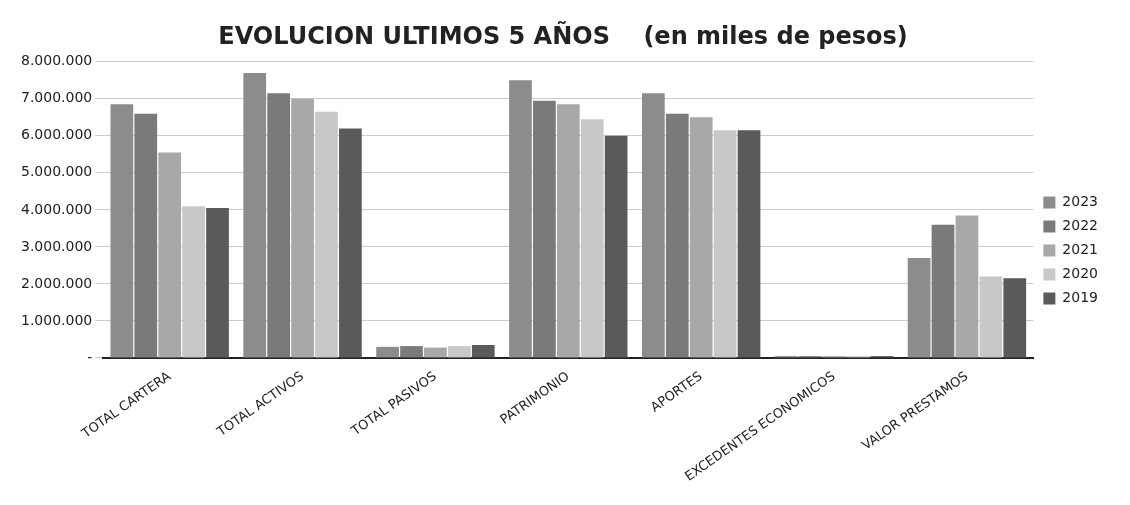 This screenshot has height=505, width=1130. I want to click on y-tick-label: 8.000.000, so click(56, 60).